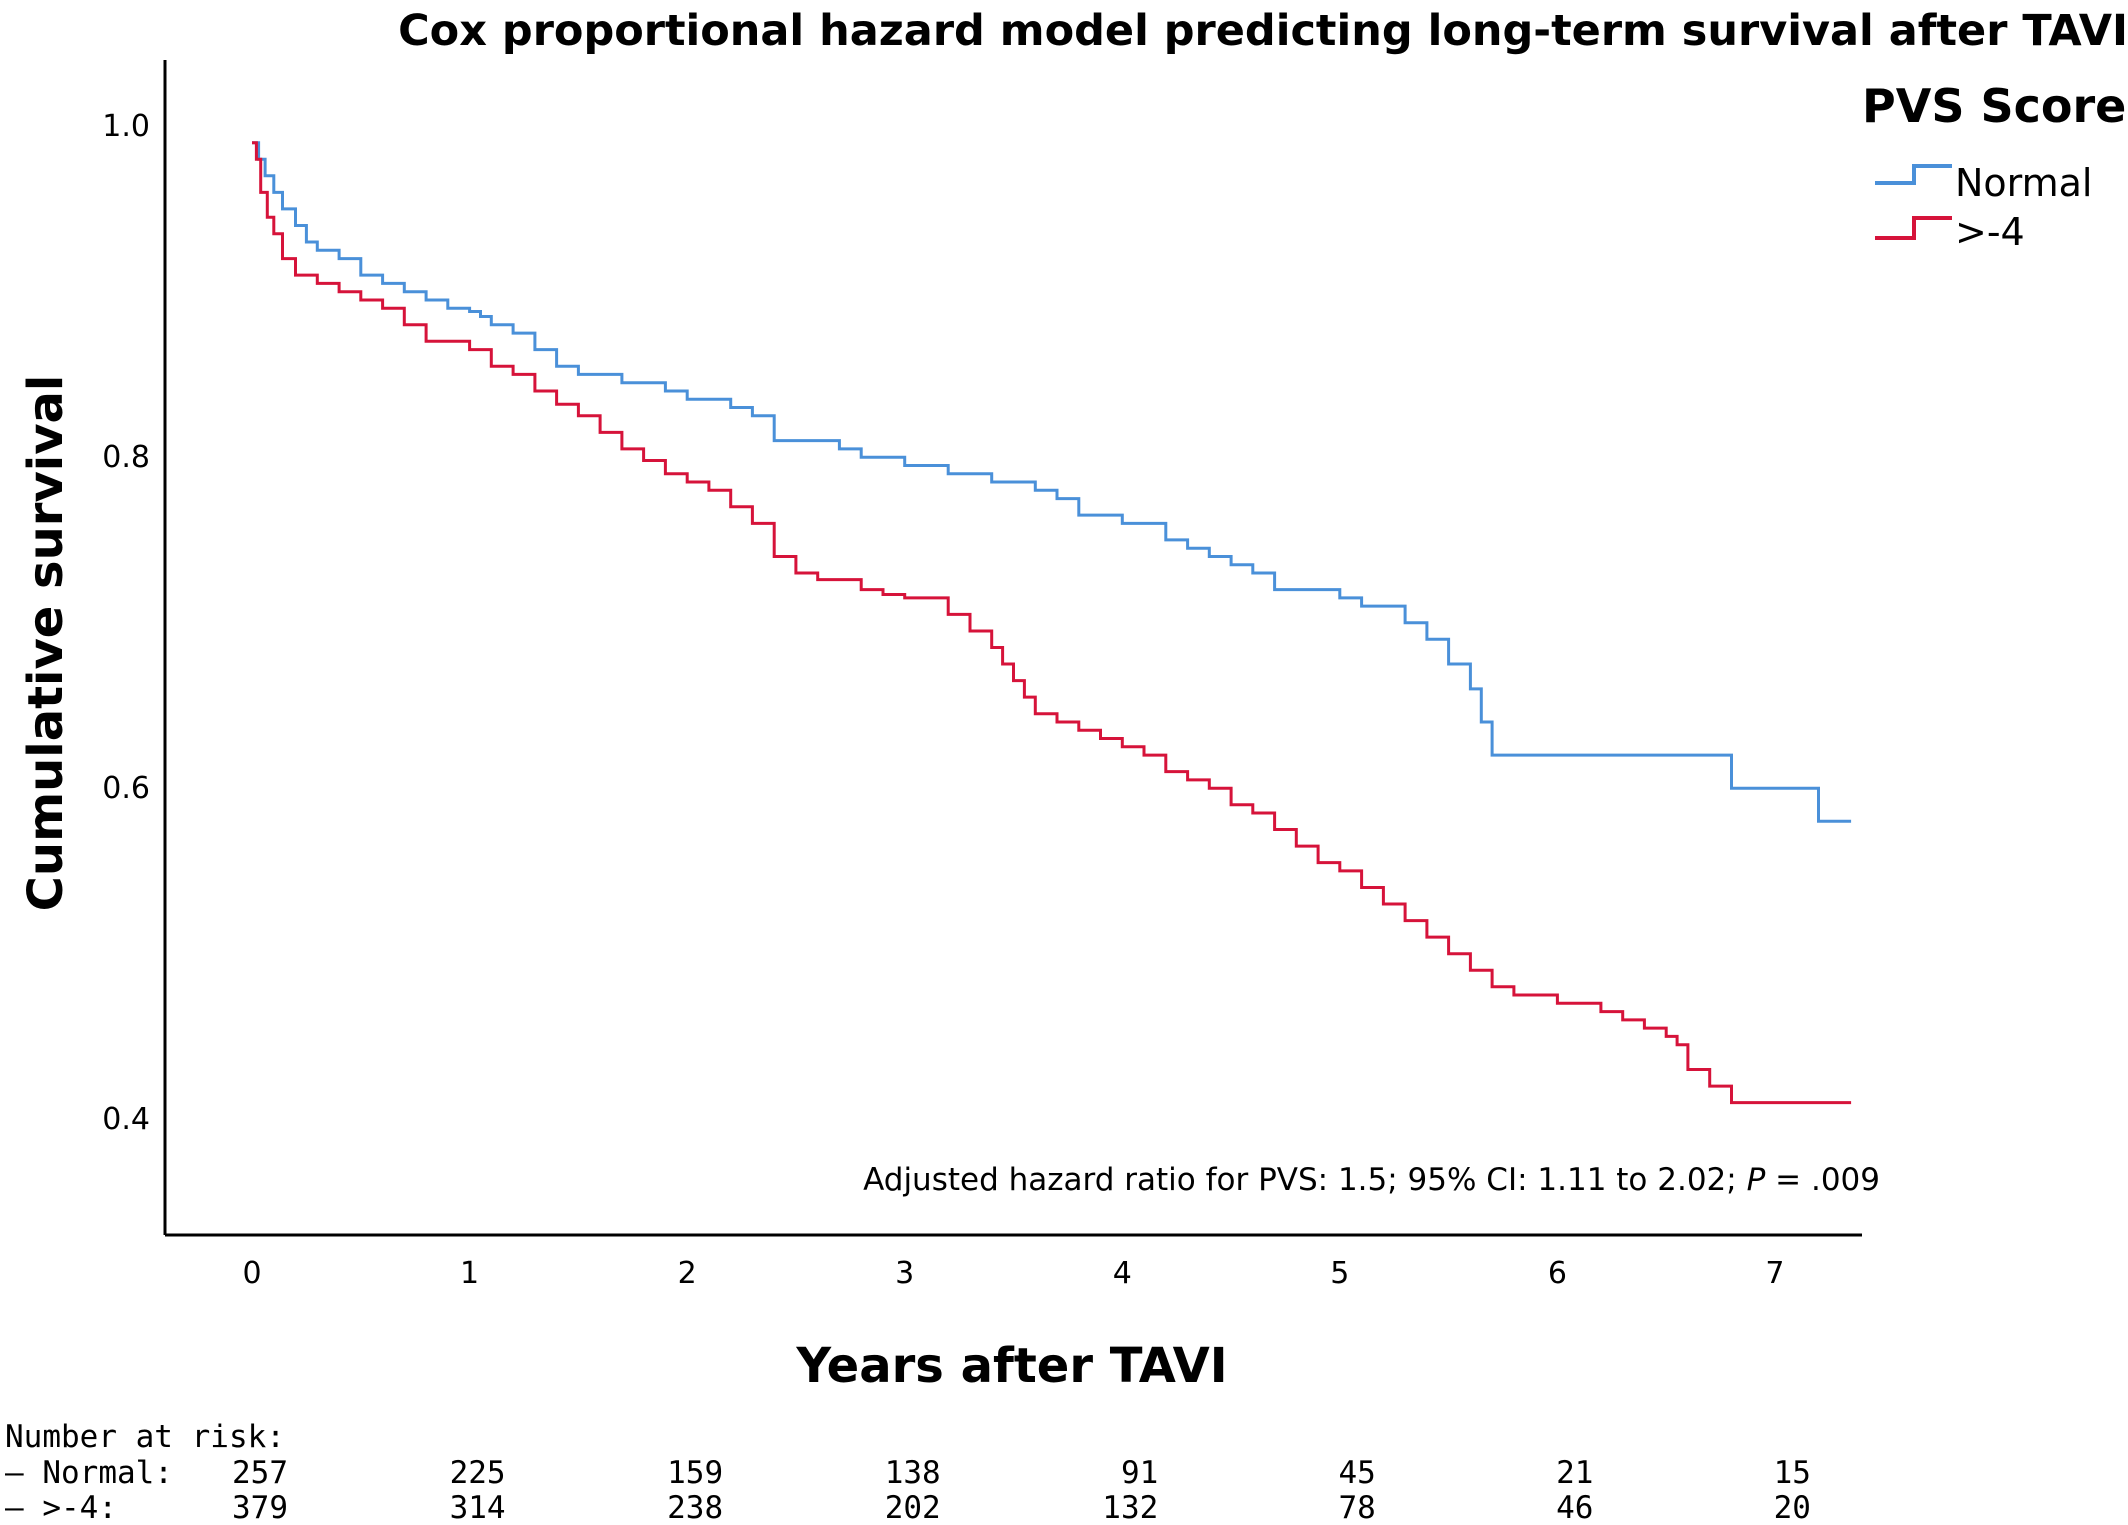 This screenshot has height=1525, width=2128. What do you see at coordinates (2024, 183) in the screenshot?
I see `legend-label-normal: Normal` at bounding box center [2024, 183].